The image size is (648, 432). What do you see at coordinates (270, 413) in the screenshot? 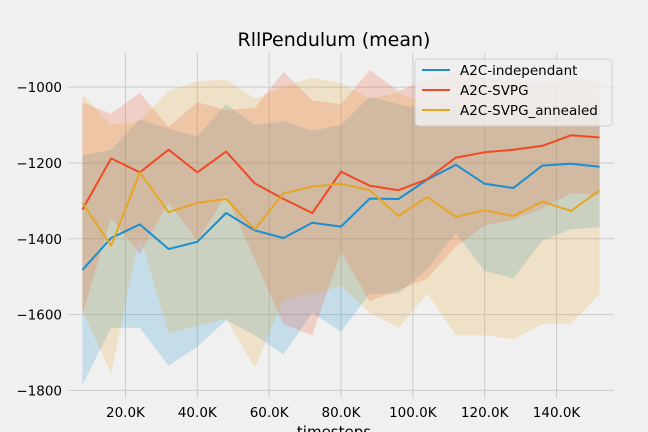
I see `x-tick-label: 60.0K` at bounding box center [270, 413].